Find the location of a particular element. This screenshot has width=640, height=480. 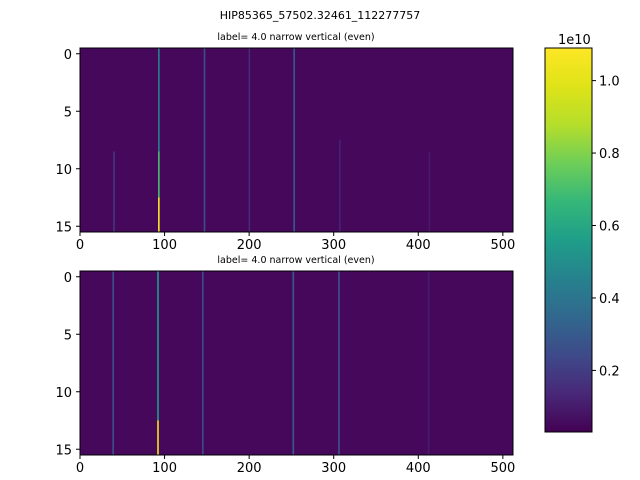

colorbar-gradient is located at coordinates (568, 240).